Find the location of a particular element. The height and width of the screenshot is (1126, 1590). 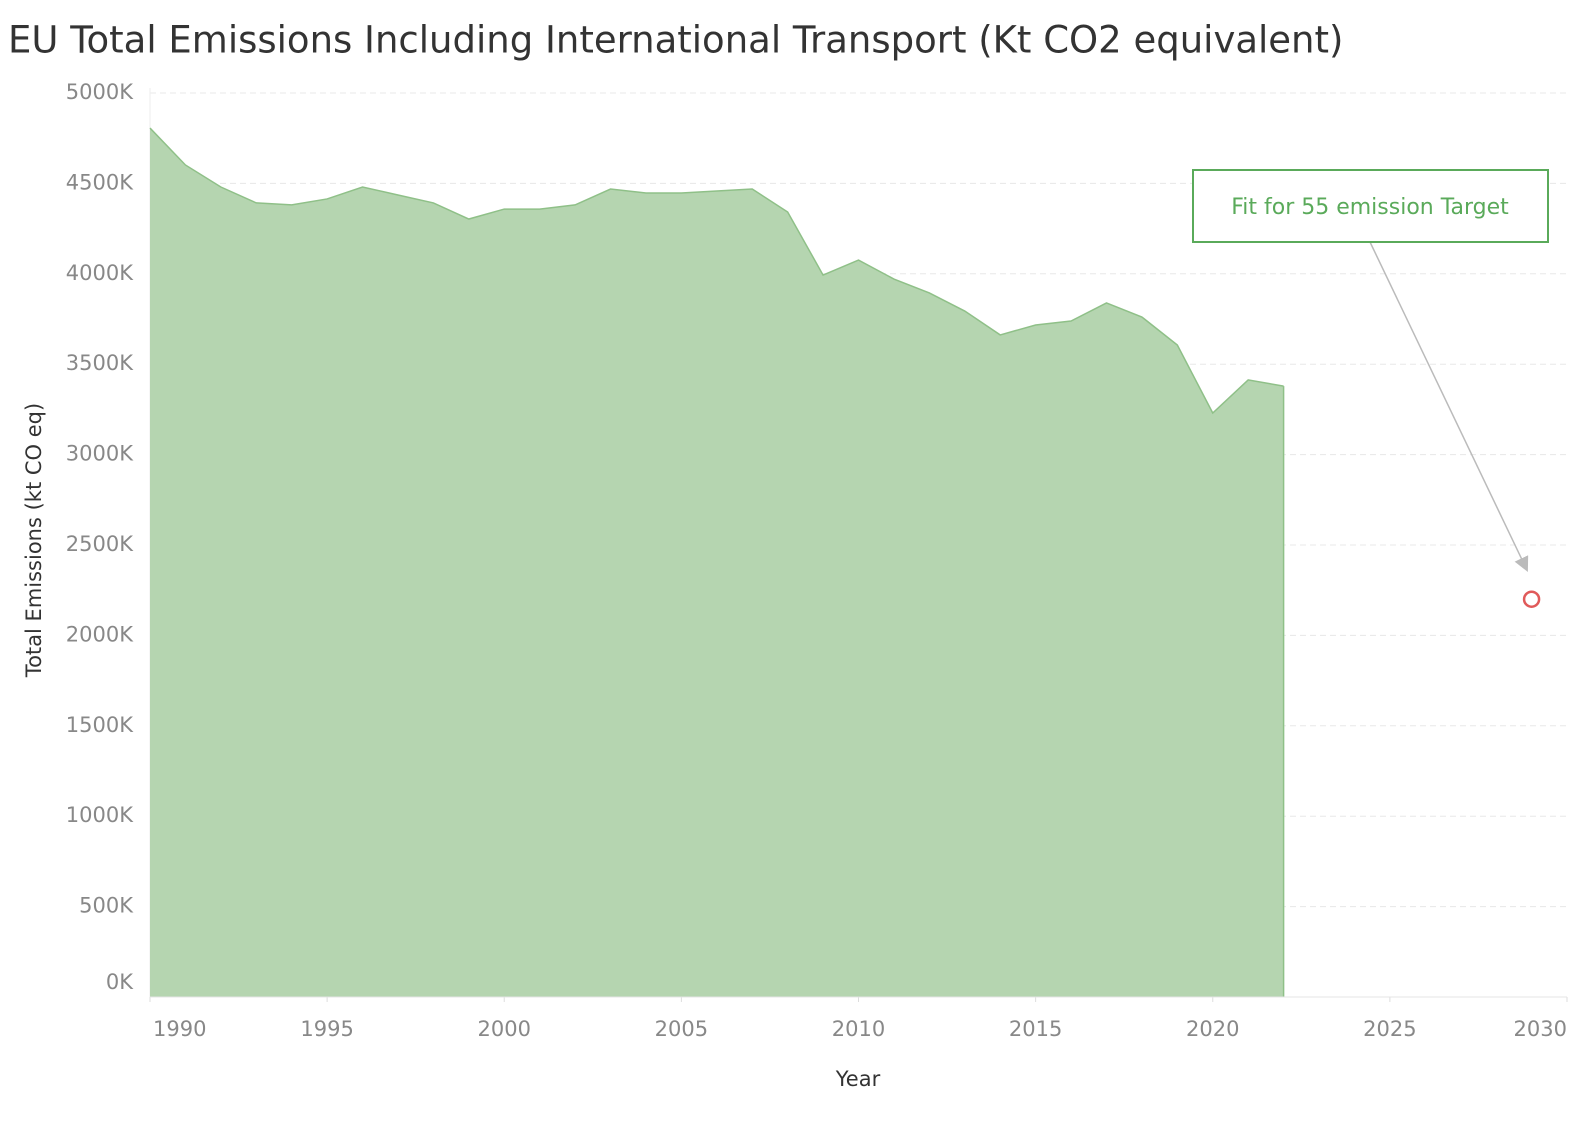

y-tick-label: 3000K is located at coordinates (100, 454).